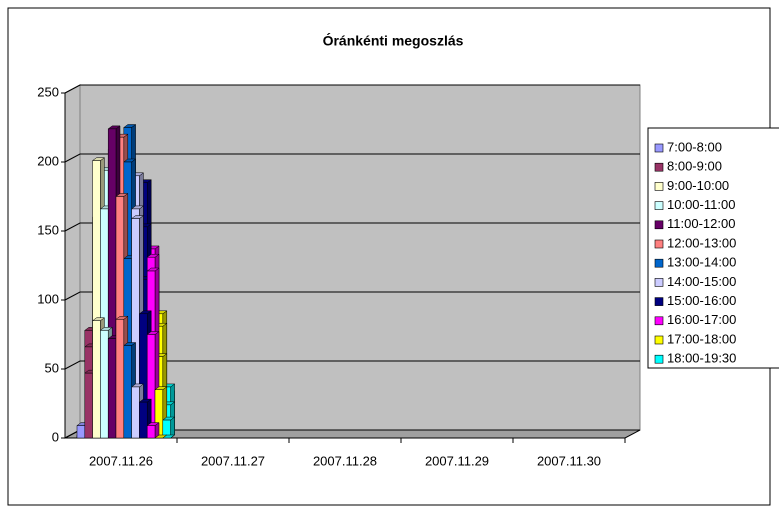 The height and width of the screenshot is (512, 779). What do you see at coordinates (701, 281) in the screenshot?
I see `legend-label: 14:00-15:00` at bounding box center [701, 281].